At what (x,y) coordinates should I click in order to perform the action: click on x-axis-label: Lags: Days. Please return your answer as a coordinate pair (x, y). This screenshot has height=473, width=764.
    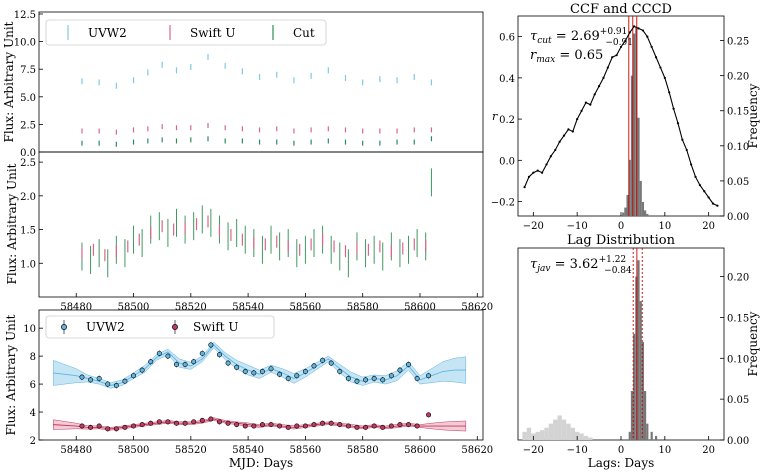
    Looking at the image, I should click on (621, 463).